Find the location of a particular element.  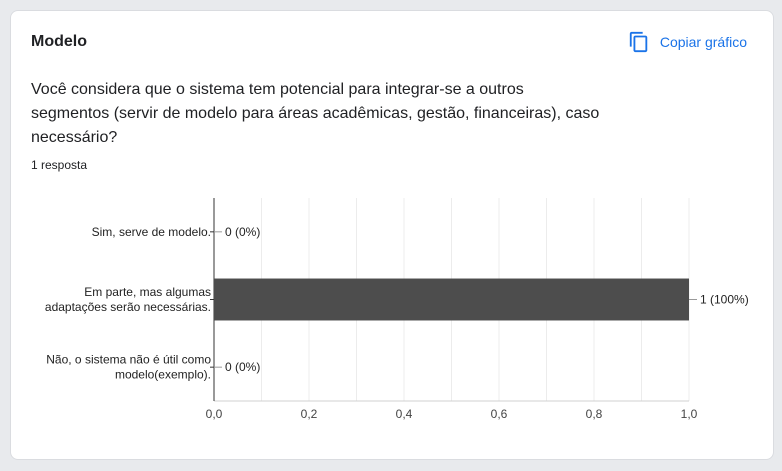

category-label: Em parte, mas algumas is located at coordinates (147, 292).